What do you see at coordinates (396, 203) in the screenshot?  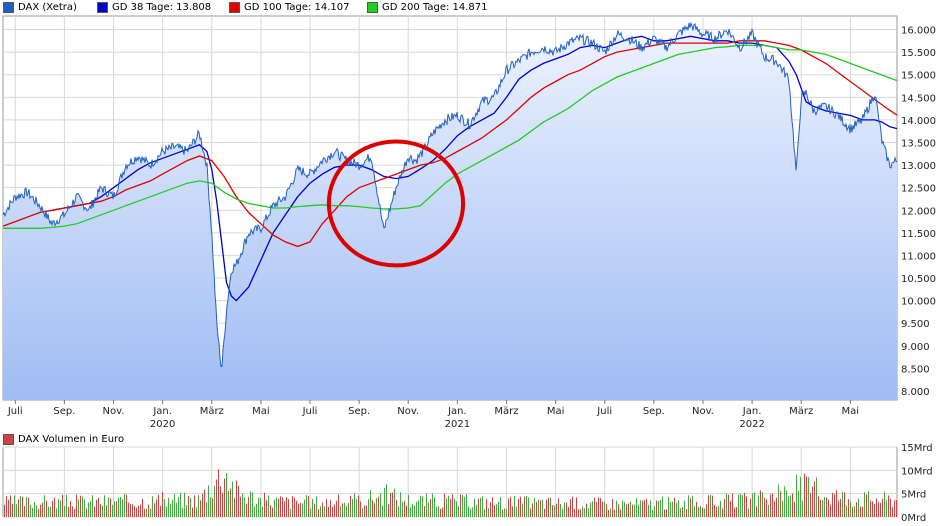 I see `annotation-circle` at bounding box center [396, 203].